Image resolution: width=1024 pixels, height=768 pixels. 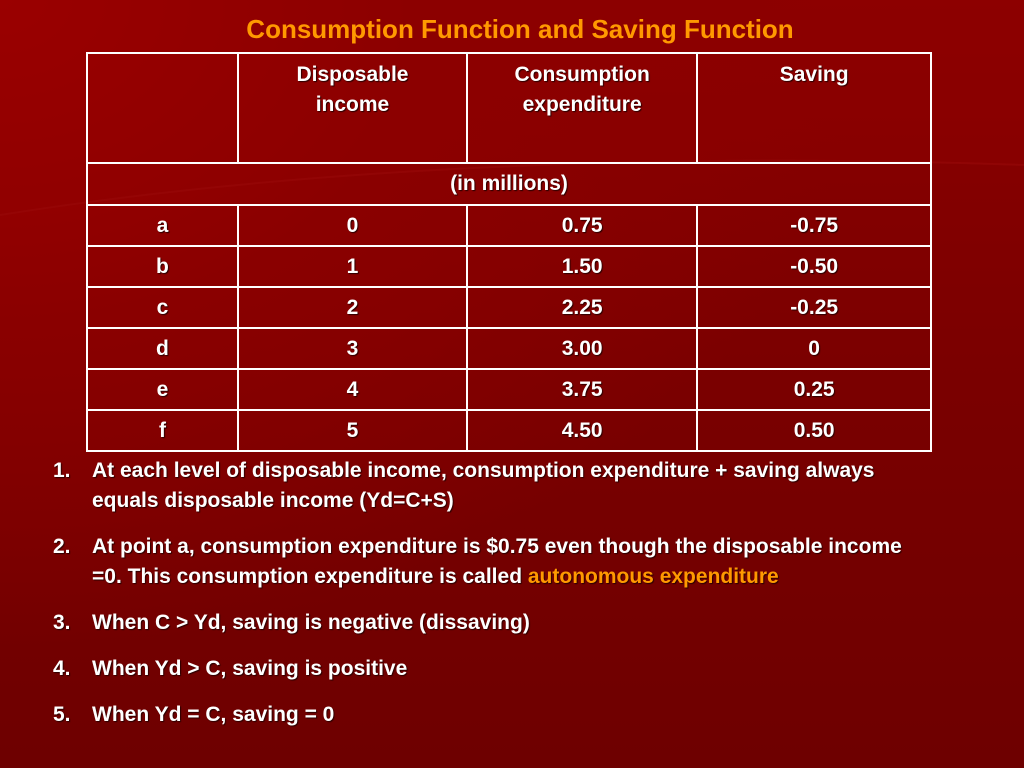 I want to click on income-cell: 0, so click(x=352, y=225).